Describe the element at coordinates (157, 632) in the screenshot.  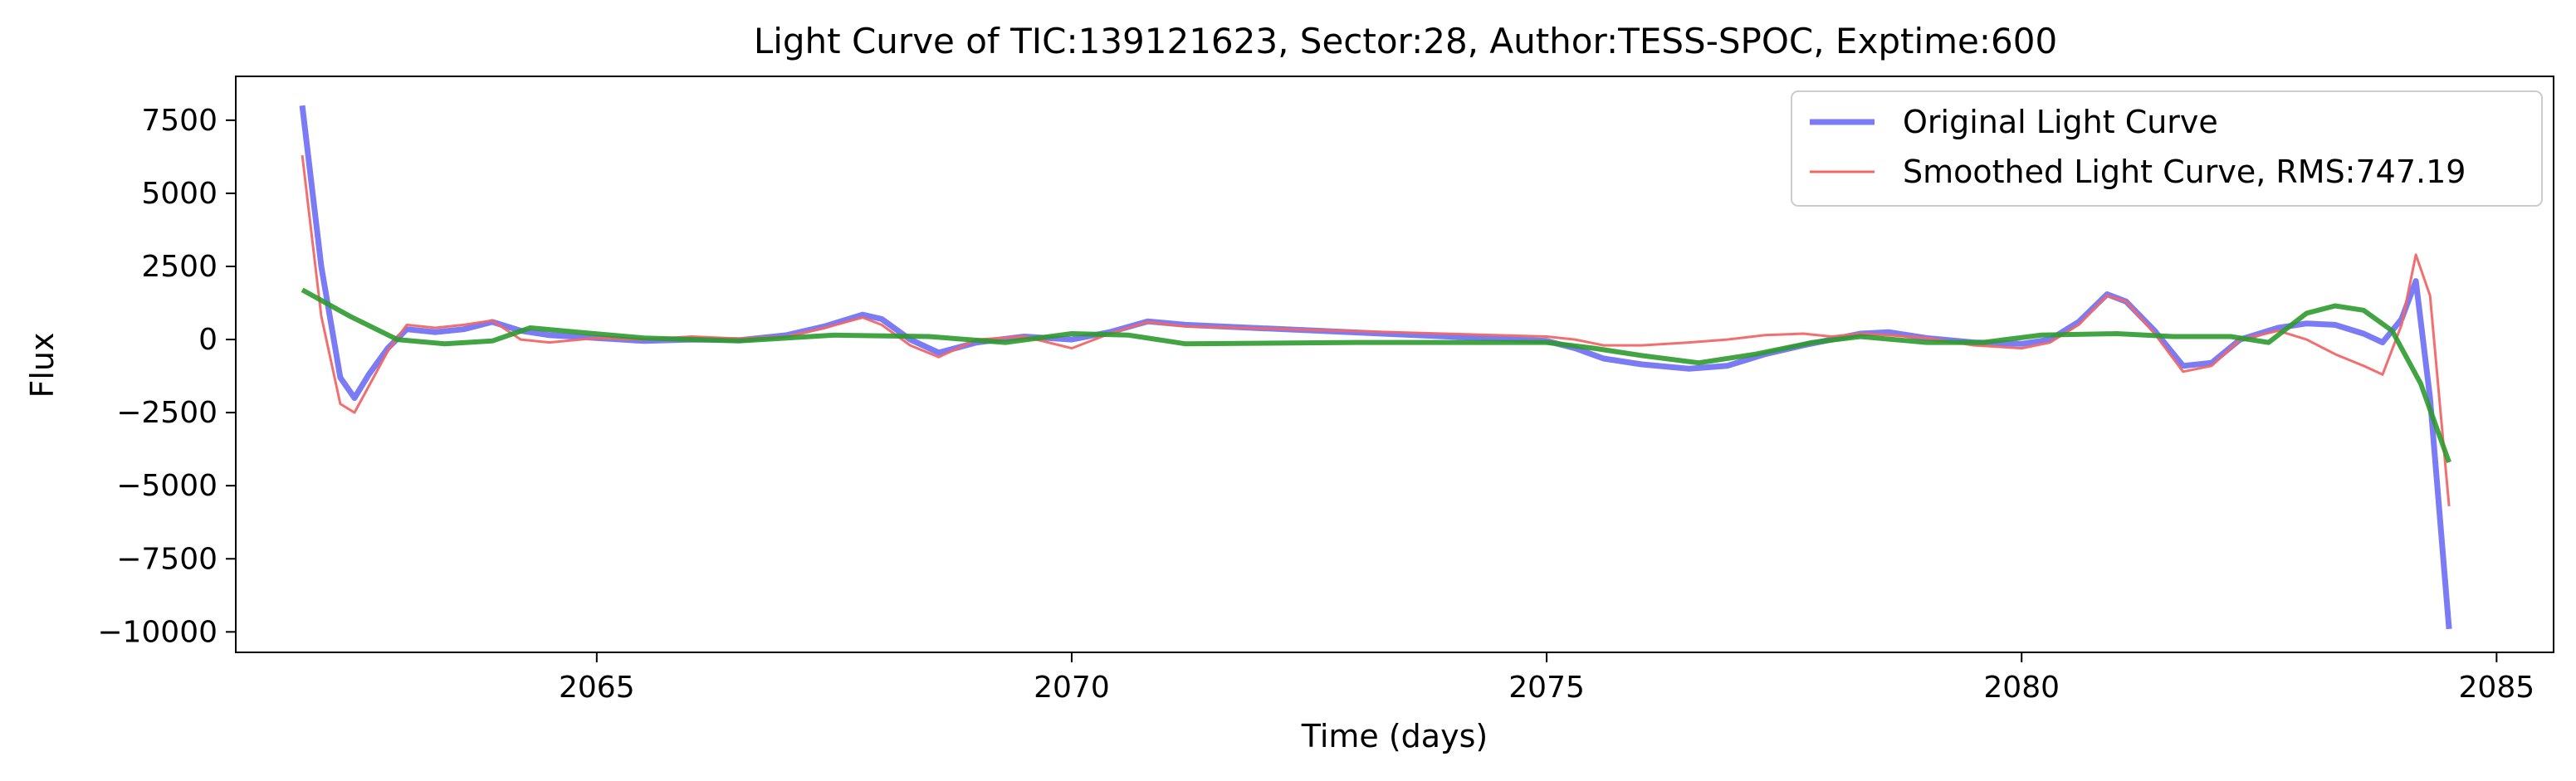
I see `y-tick-label: −10000` at that location.